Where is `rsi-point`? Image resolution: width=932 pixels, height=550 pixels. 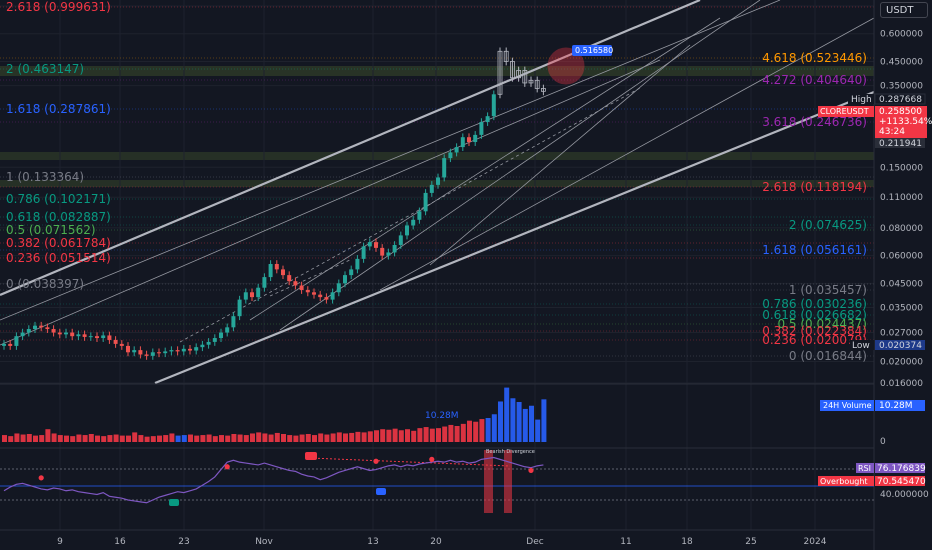 rsi-point is located at coordinates (41, 478).